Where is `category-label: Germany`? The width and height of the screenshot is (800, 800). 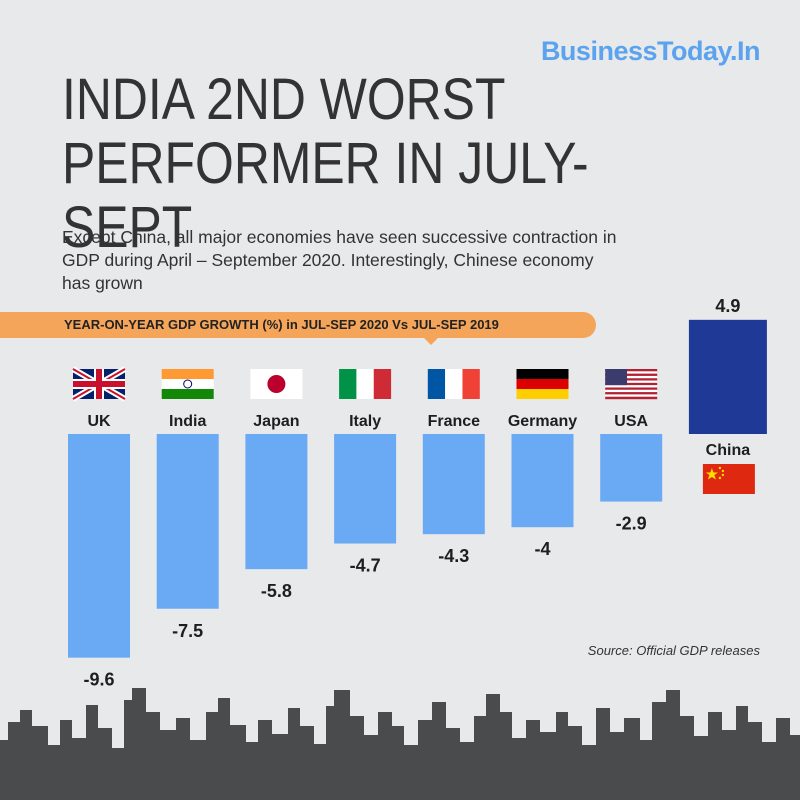
category-label: Germany is located at coordinates (542, 421).